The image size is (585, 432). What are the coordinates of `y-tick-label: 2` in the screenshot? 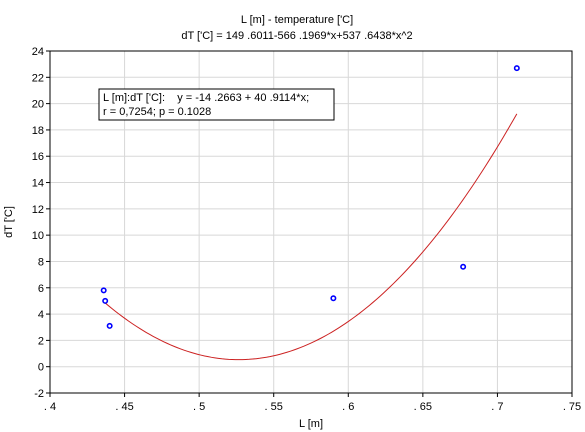 It's located at (41, 341).